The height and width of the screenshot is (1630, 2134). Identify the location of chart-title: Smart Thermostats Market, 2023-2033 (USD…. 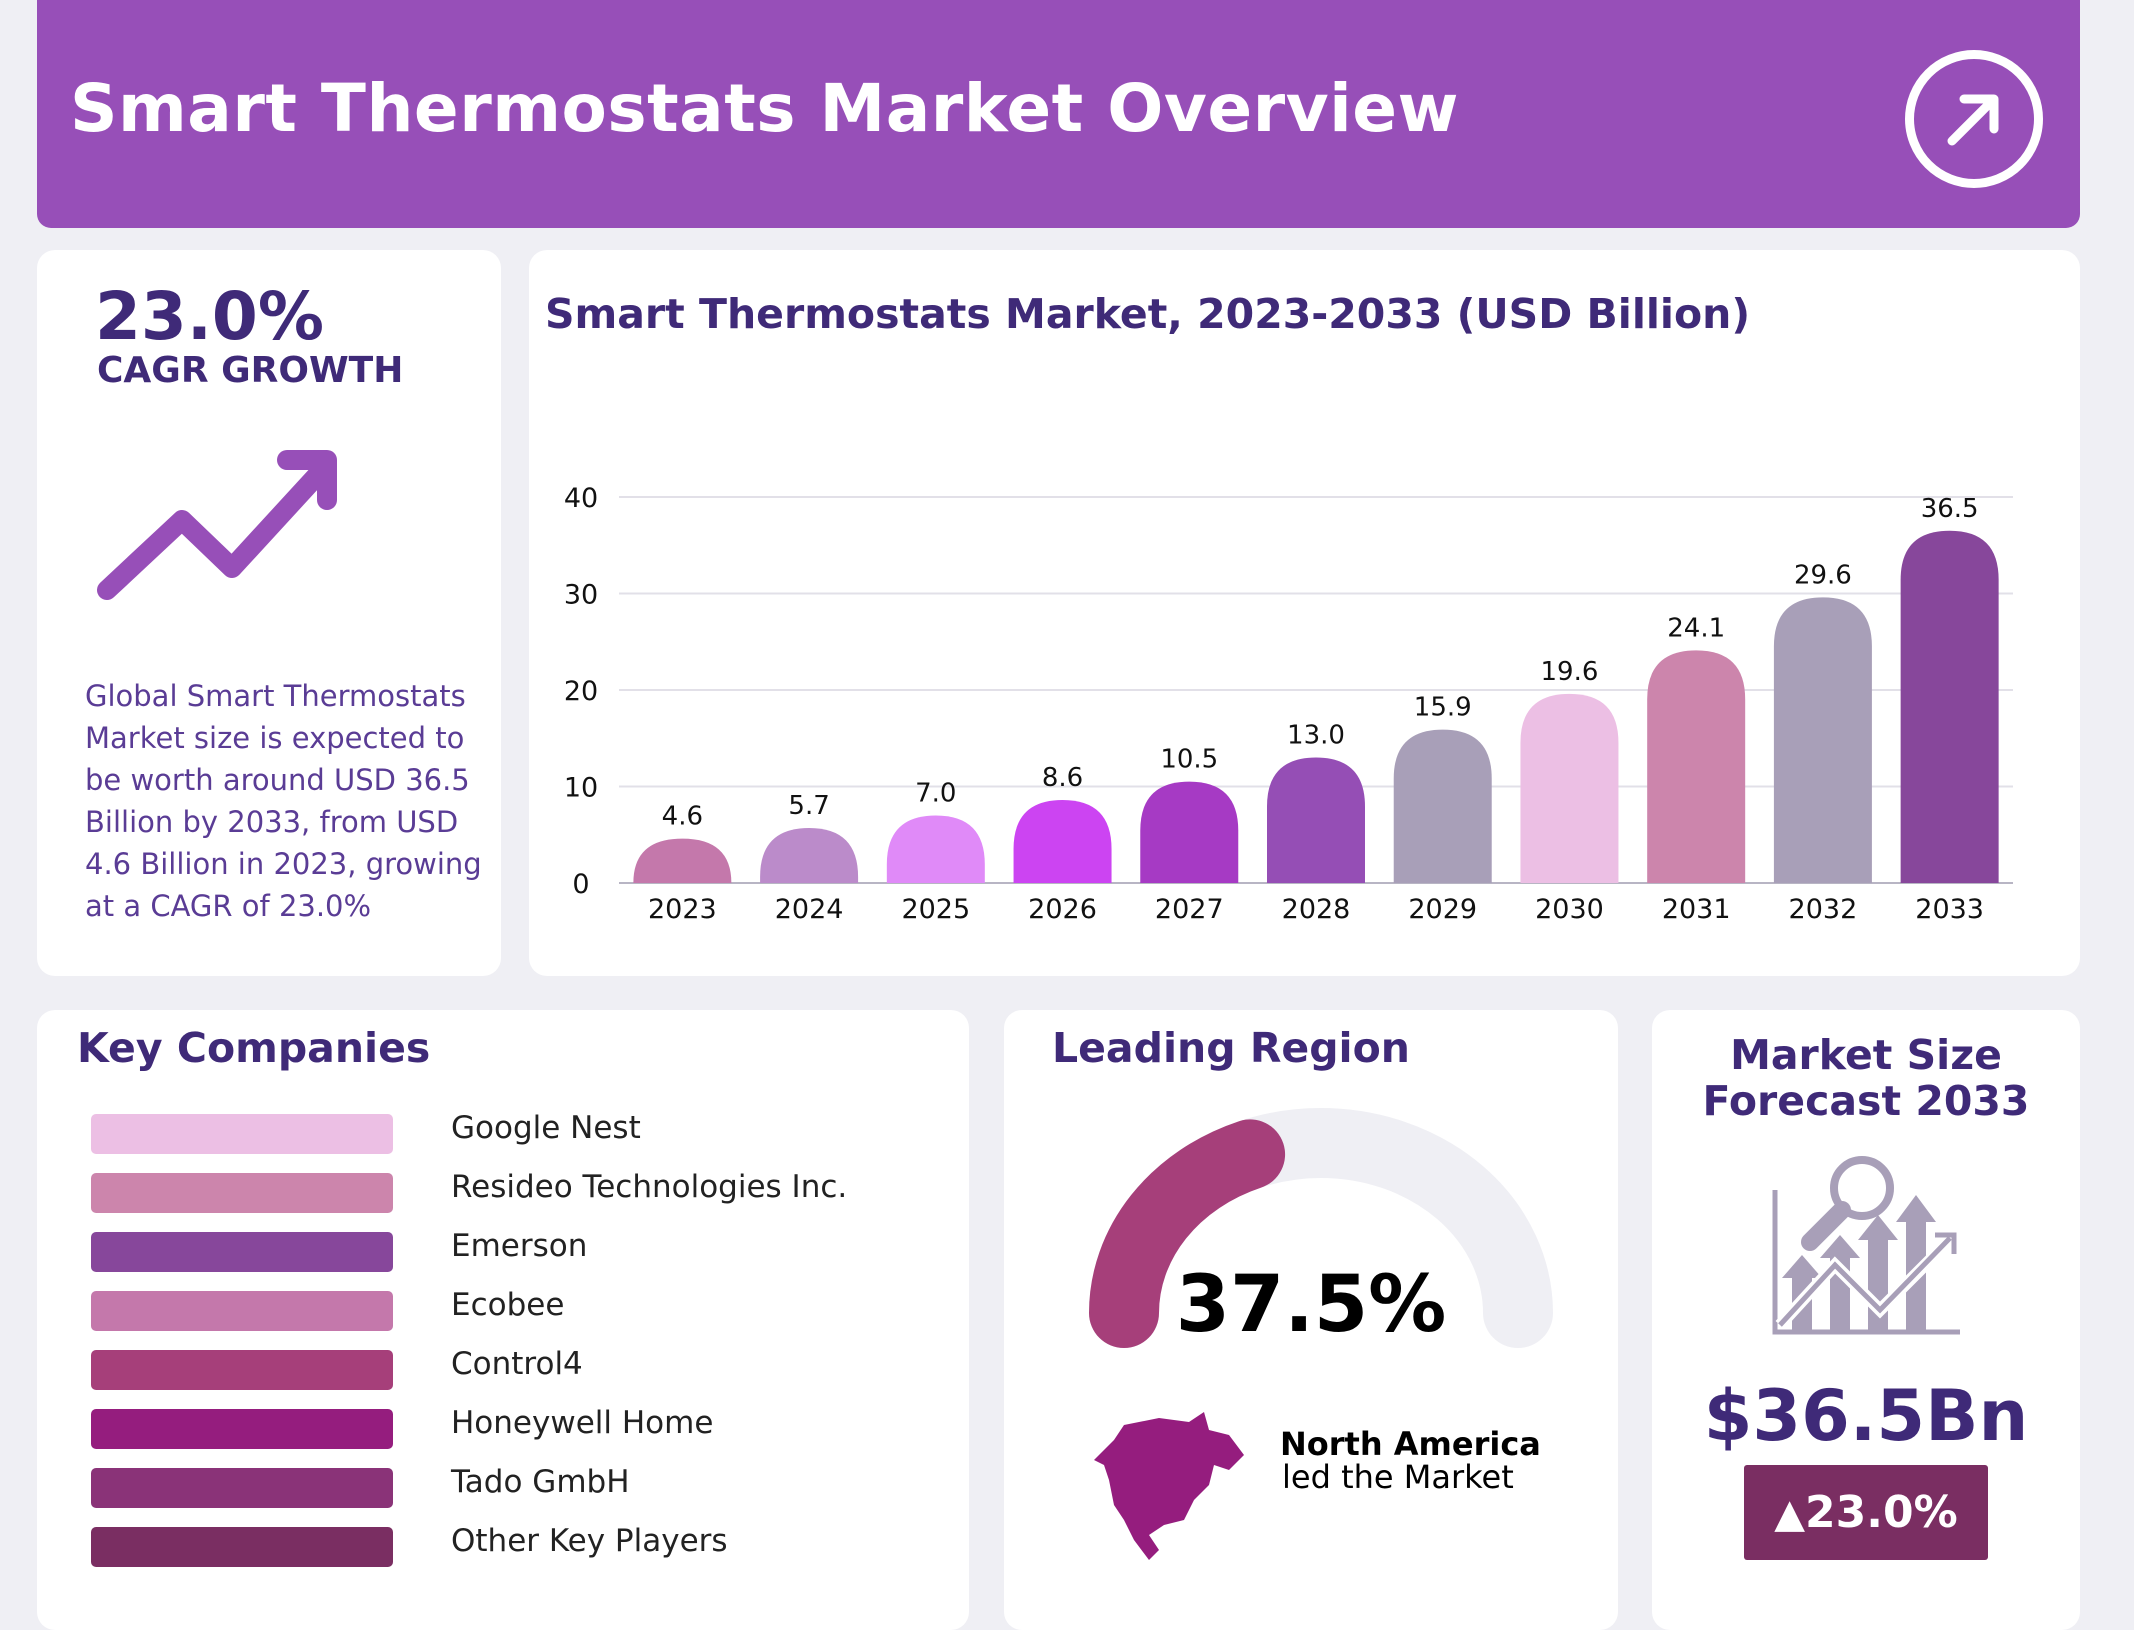
(1148, 314).